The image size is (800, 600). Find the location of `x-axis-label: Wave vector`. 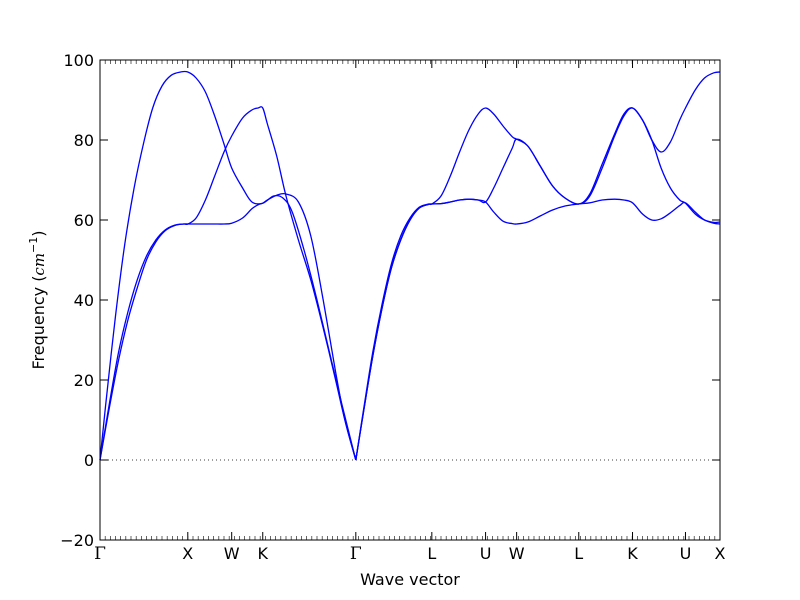

x-axis-label: Wave vector is located at coordinates (410, 579).